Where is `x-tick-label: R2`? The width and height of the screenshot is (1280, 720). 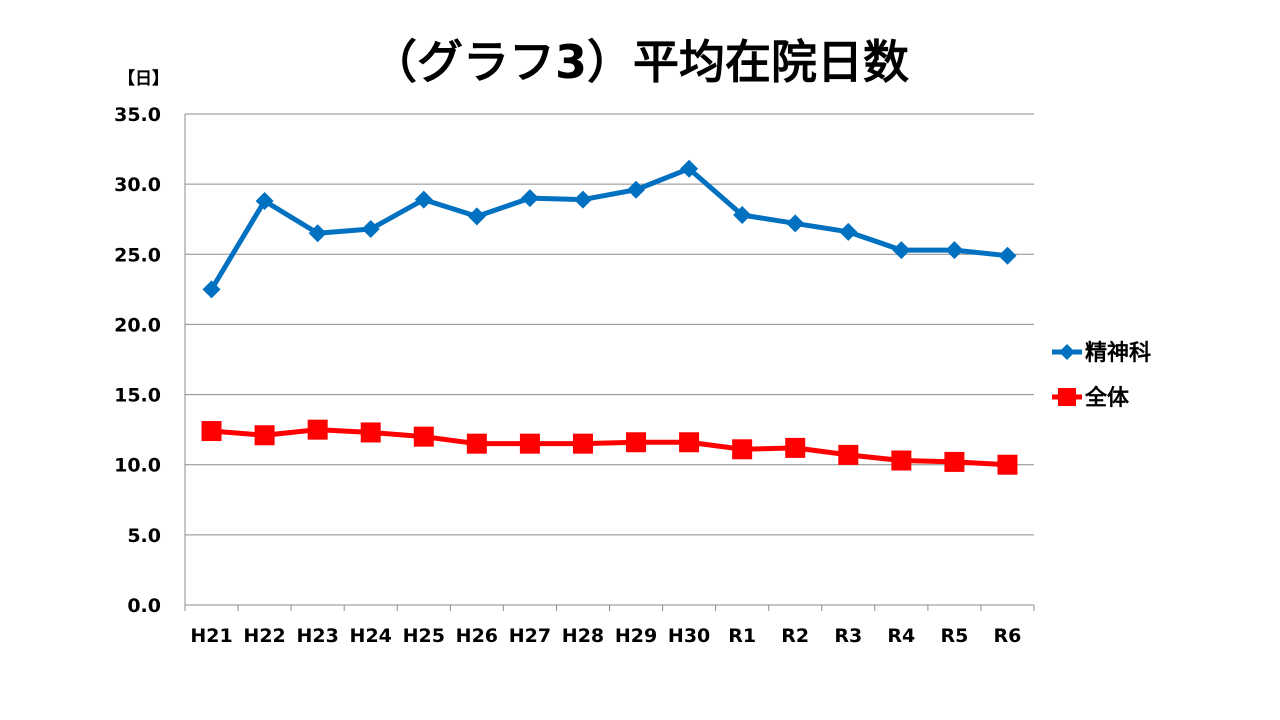 x-tick-label: R2 is located at coordinates (795, 636).